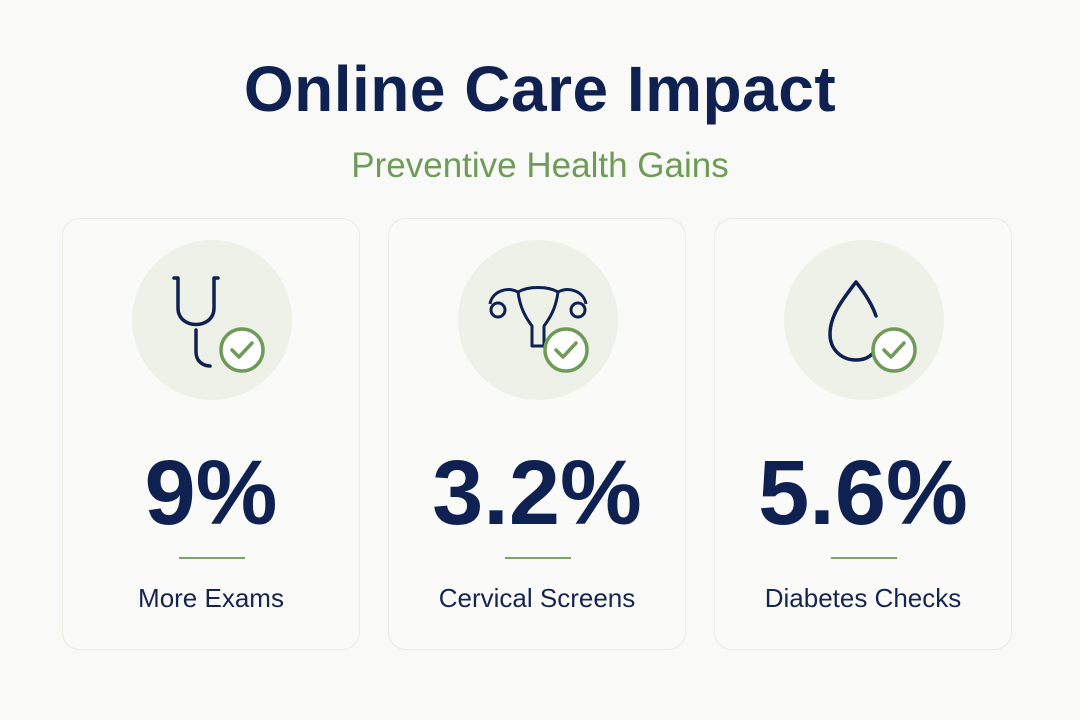 The height and width of the screenshot is (720, 1080). Describe the element at coordinates (864, 320) in the screenshot. I see `droplet-icon` at that location.